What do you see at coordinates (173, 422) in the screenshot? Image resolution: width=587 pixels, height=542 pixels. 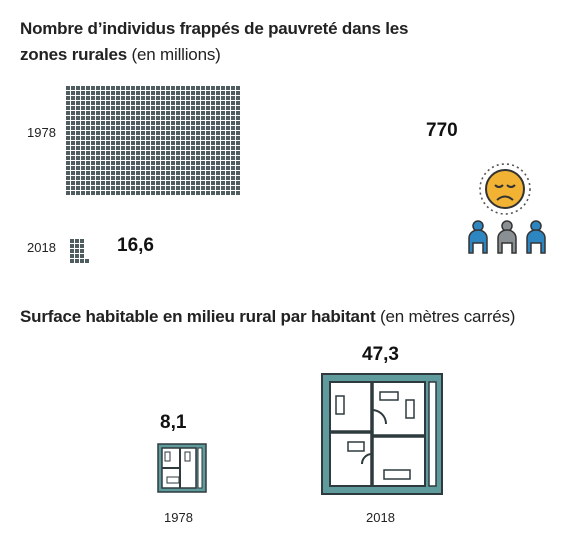 I see `housing-value-1978: 8,1` at bounding box center [173, 422].